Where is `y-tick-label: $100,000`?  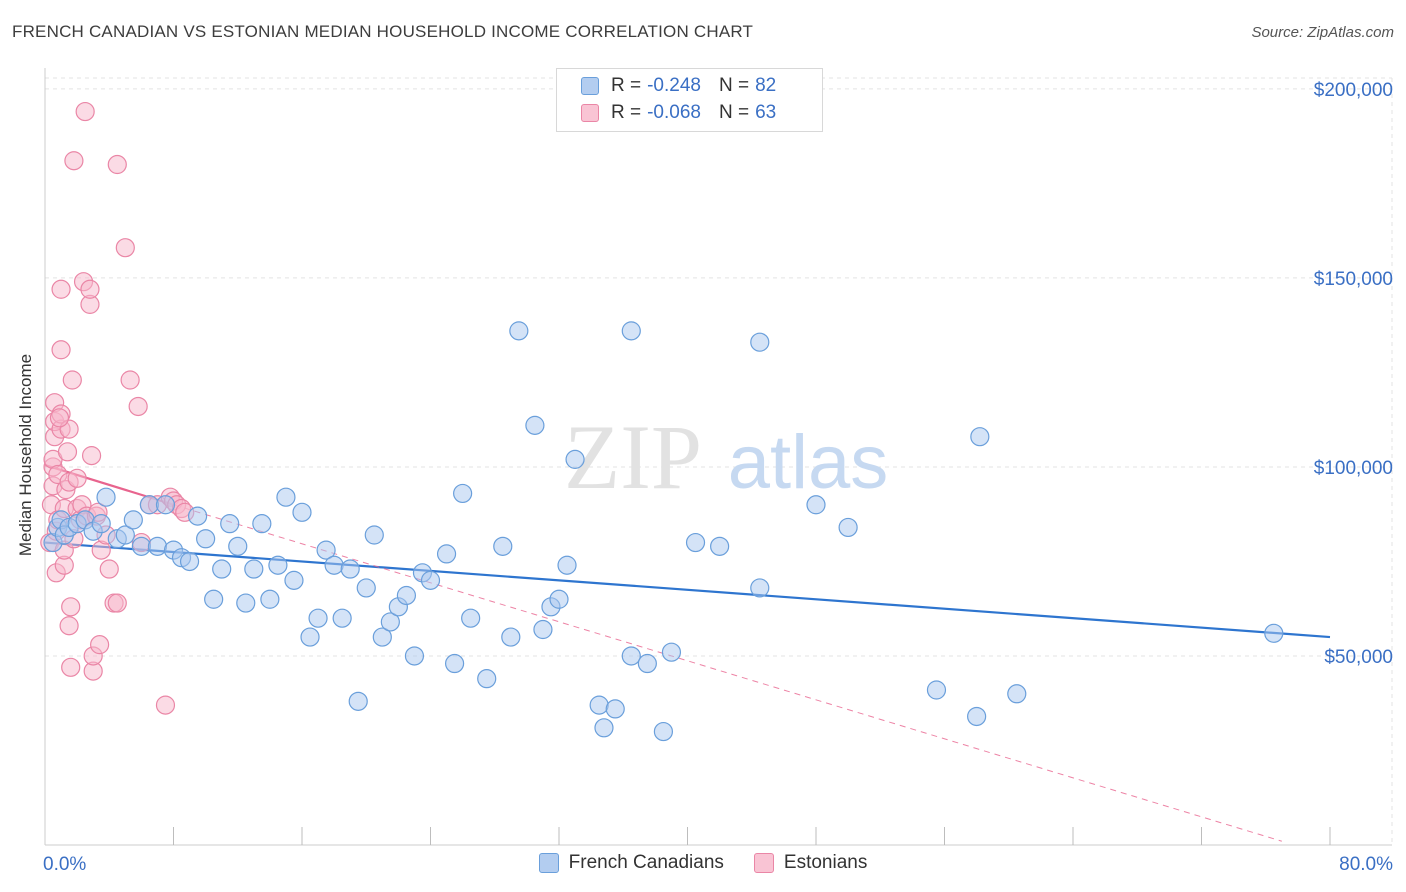
y-tick-label: $100,000 is located at coordinates (1353, 468).